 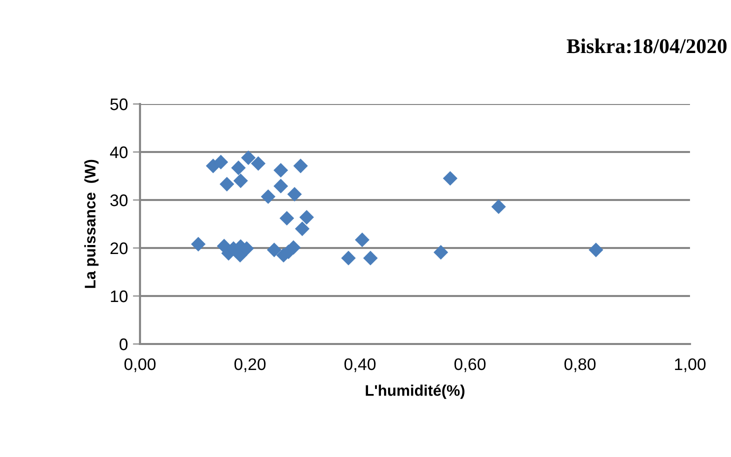 What do you see at coordinates (415, 391) in the screenshot?
I see `x-axis-title: L'humidité(%)` at bounding box center [415, 391].